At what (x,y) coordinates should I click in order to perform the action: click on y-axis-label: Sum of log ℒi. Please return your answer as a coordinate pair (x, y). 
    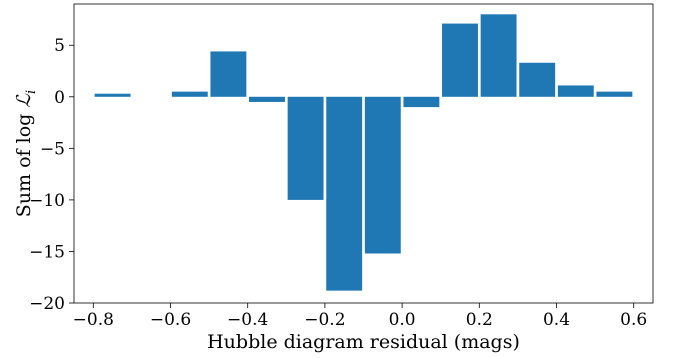
    Looking at the image, I should click on (26, 153).